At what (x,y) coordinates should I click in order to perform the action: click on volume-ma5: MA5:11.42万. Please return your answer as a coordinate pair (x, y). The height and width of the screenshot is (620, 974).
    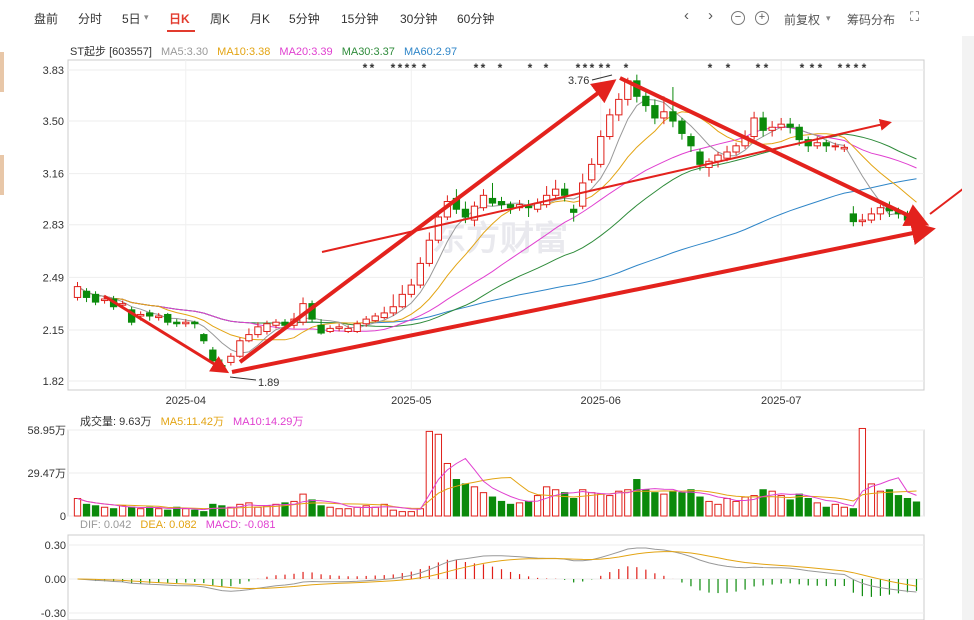
    Looking at the image, I should click on (192, 422).